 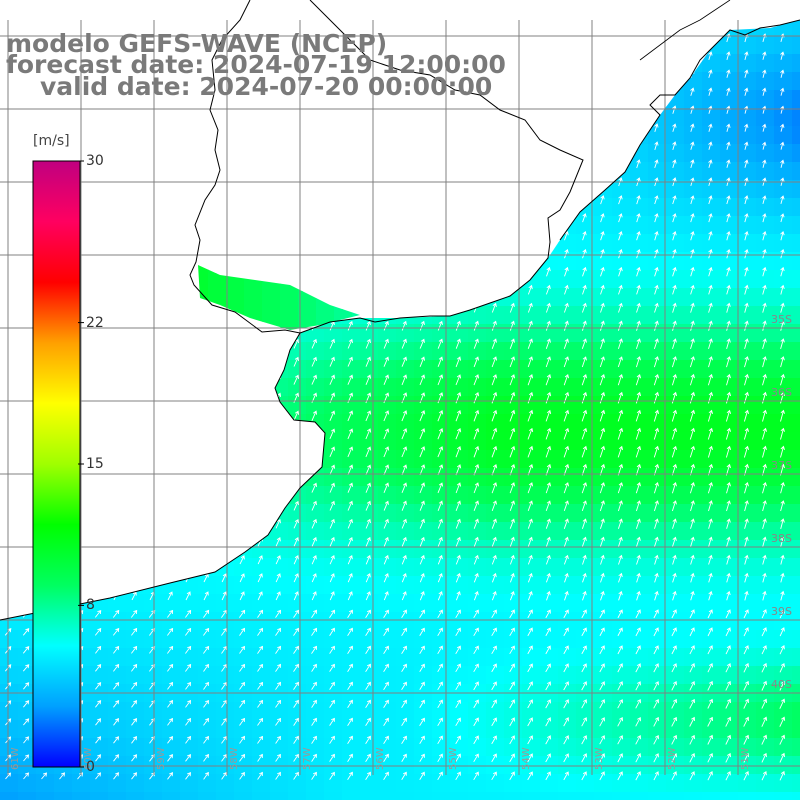 I want to click on longitude-label: 54W, so click(x=526, y=758).